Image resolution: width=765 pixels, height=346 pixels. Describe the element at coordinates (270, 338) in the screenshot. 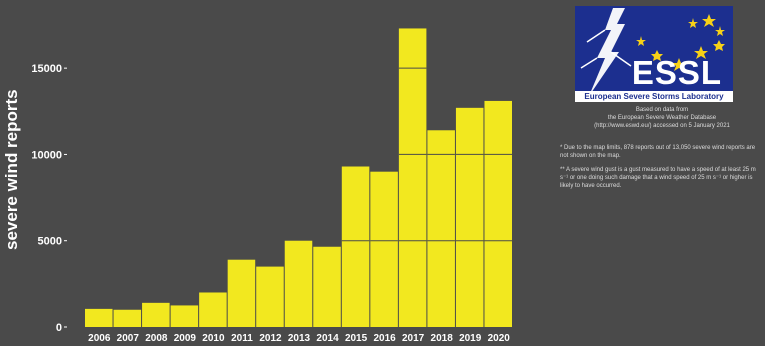

I see `x-tick-label: 2012` at that location.